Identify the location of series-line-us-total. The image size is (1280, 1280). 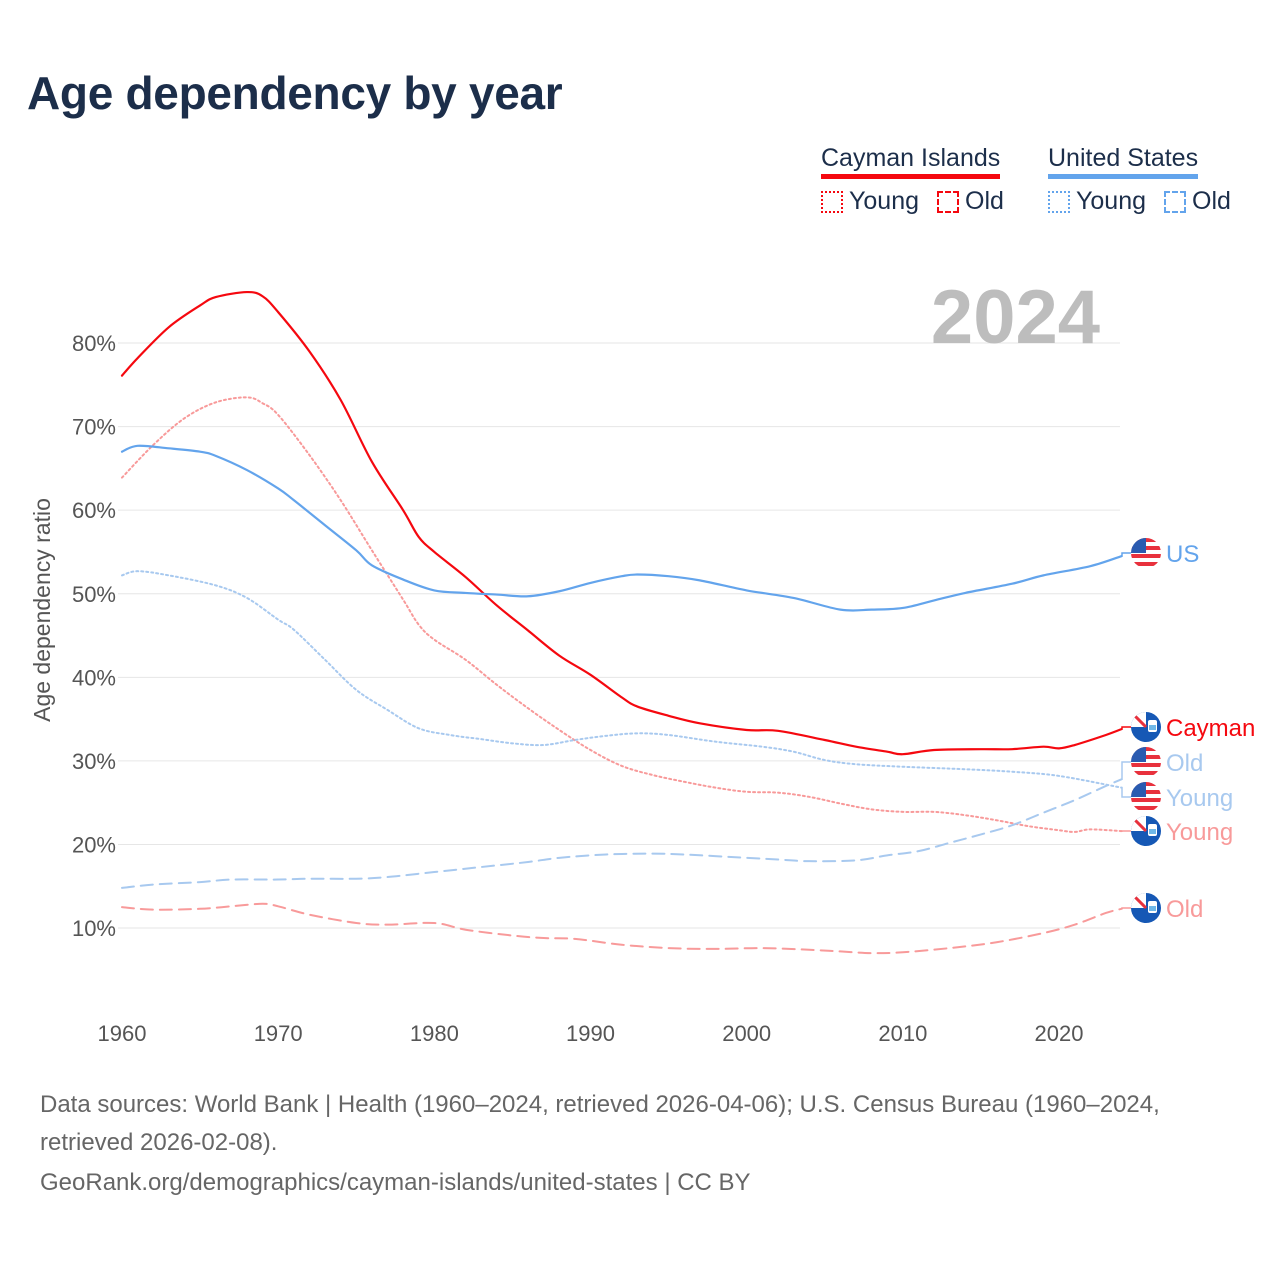
(621, 528).